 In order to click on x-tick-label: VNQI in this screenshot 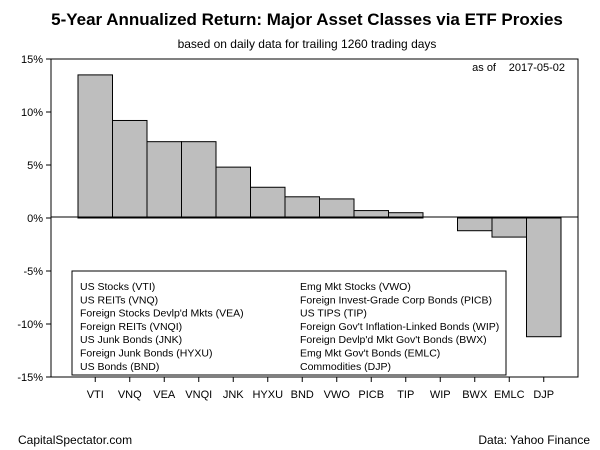, I will do `click(198, 395)`.